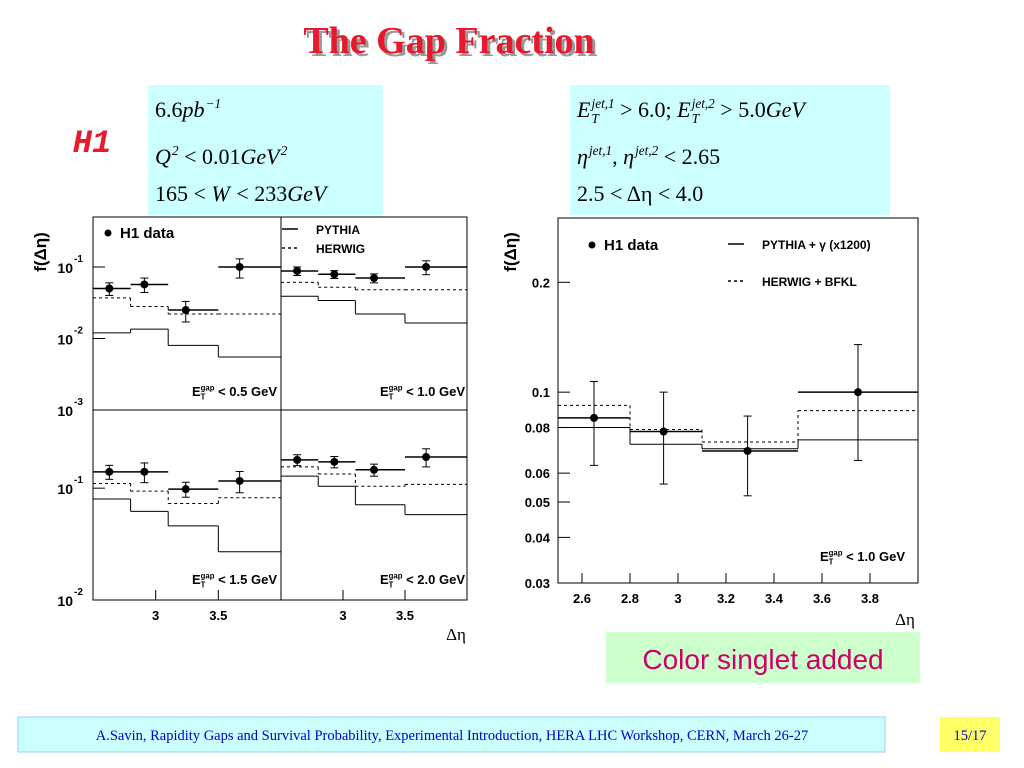 The height and width of the screenshot is (768, 1024). Describe the element at coordinates (873, 556) in the screenshot. I see `formula-text: < 1.0 GeV` at that location.